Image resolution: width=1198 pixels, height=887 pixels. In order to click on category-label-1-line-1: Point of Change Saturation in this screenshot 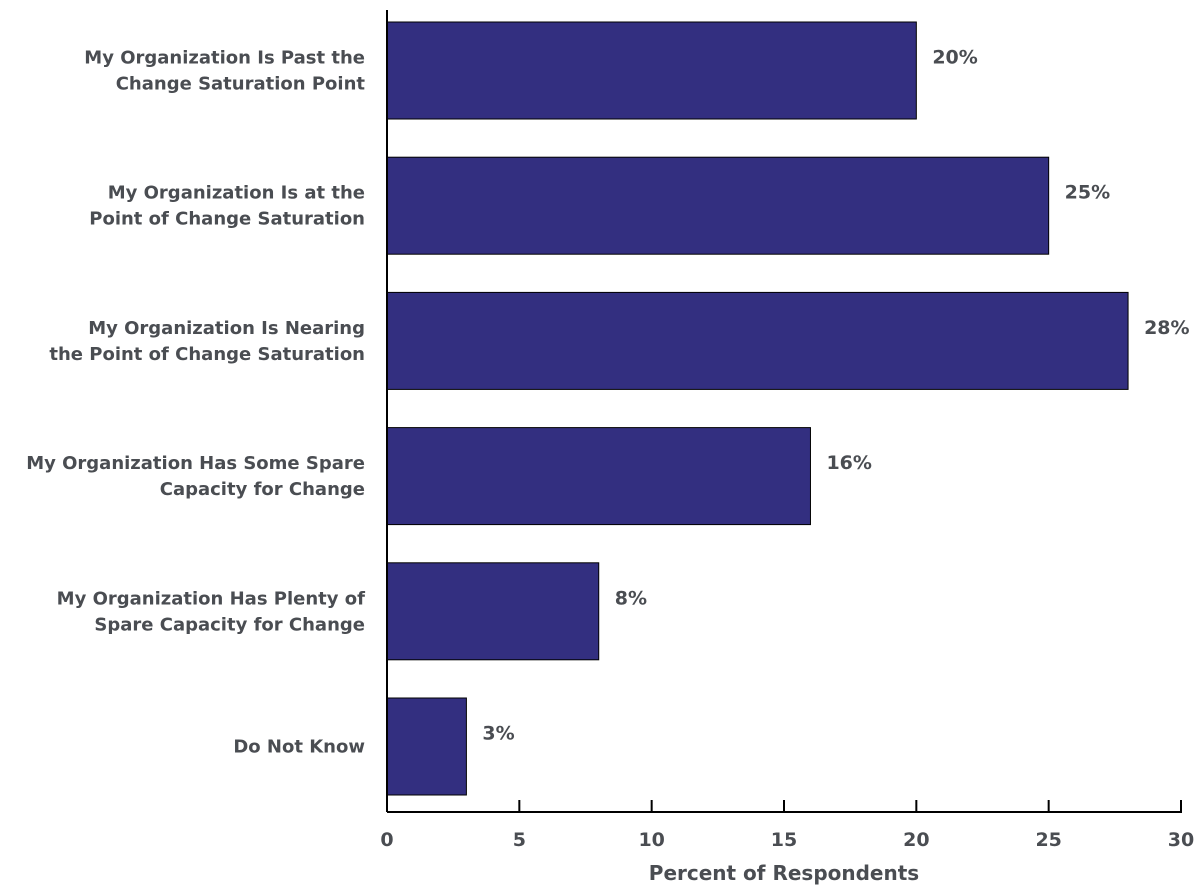, I will do `click(227, 219)`.